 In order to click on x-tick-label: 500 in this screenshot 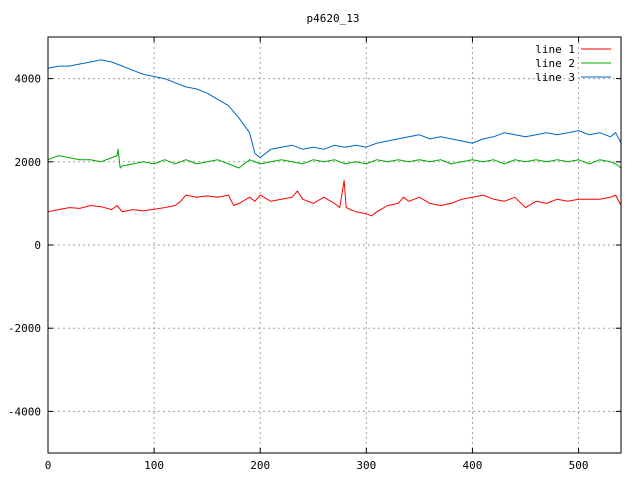, I will do `click(579, 465)`.